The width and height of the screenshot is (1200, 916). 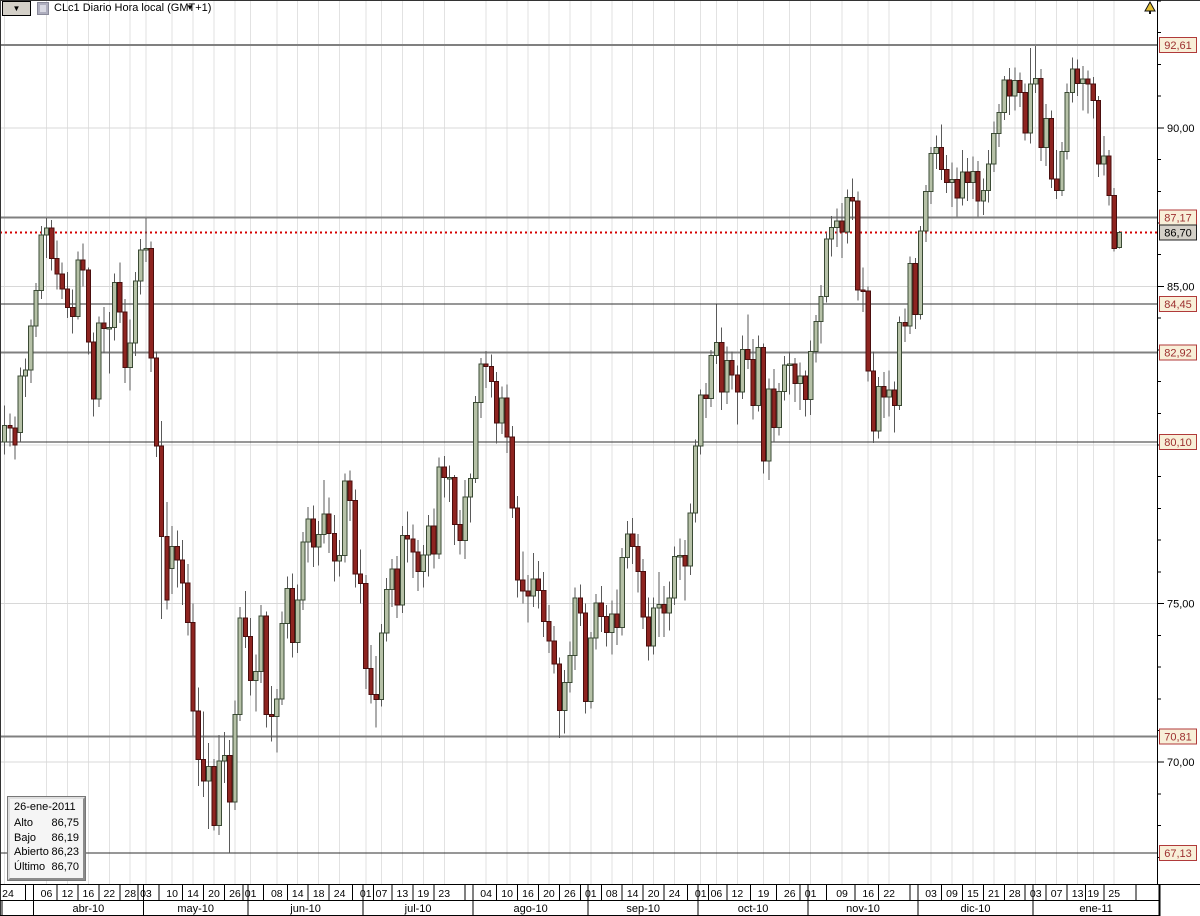 I want to click on x-axis-day-label: 28, so click(x=1015, y=894).